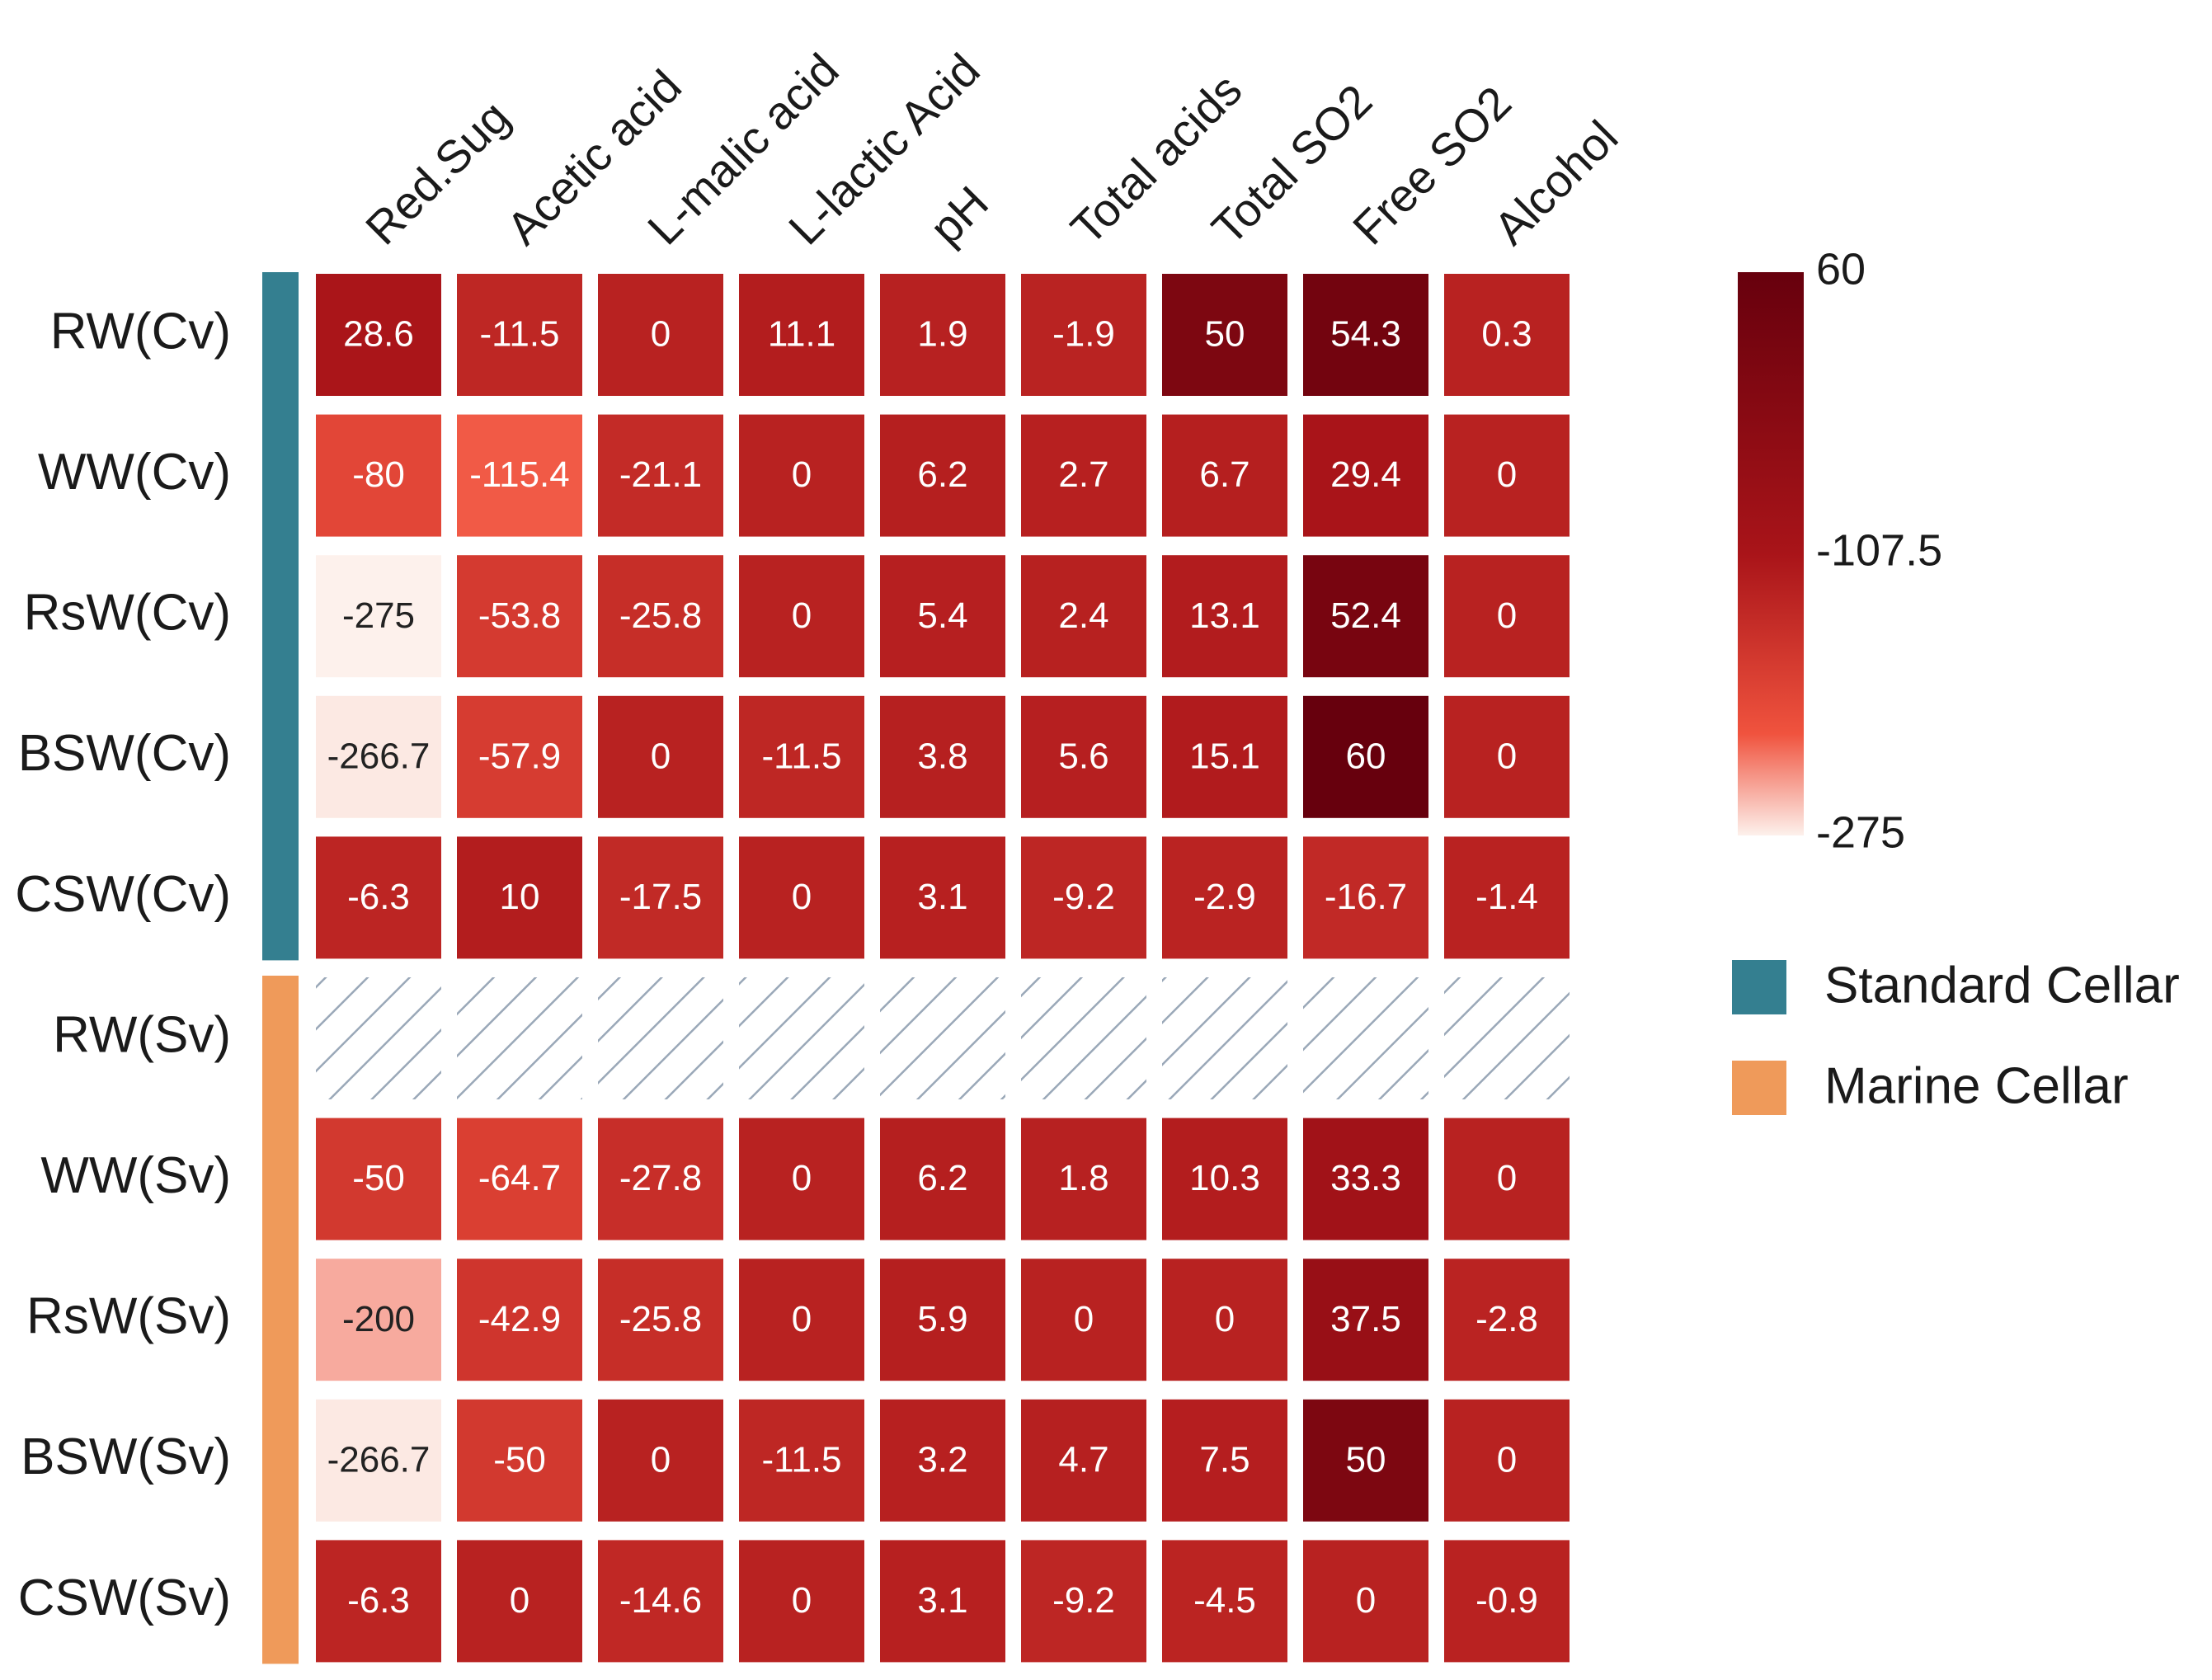 This screenshot has width=2212, height=1680. Describe the element at coordinates (1976, 1085) in the screenshot. I see `legend-label: Marine Cellar` at that location.